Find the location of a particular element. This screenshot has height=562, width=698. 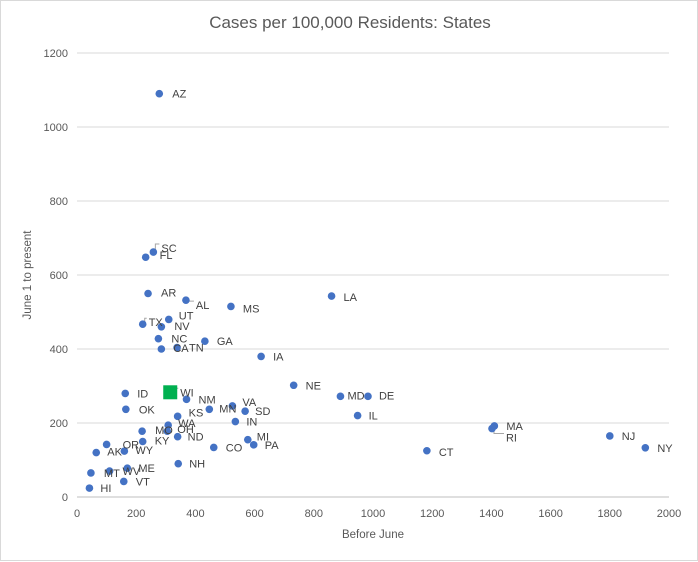

point-label: AR is located at coordinates (168, 294).